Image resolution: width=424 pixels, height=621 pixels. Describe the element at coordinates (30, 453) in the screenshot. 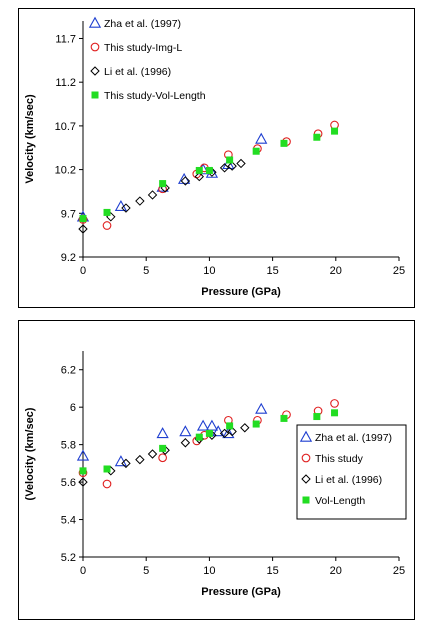

I see `bottom-y-axis-label: (Velocity (km/sec)` at that location.